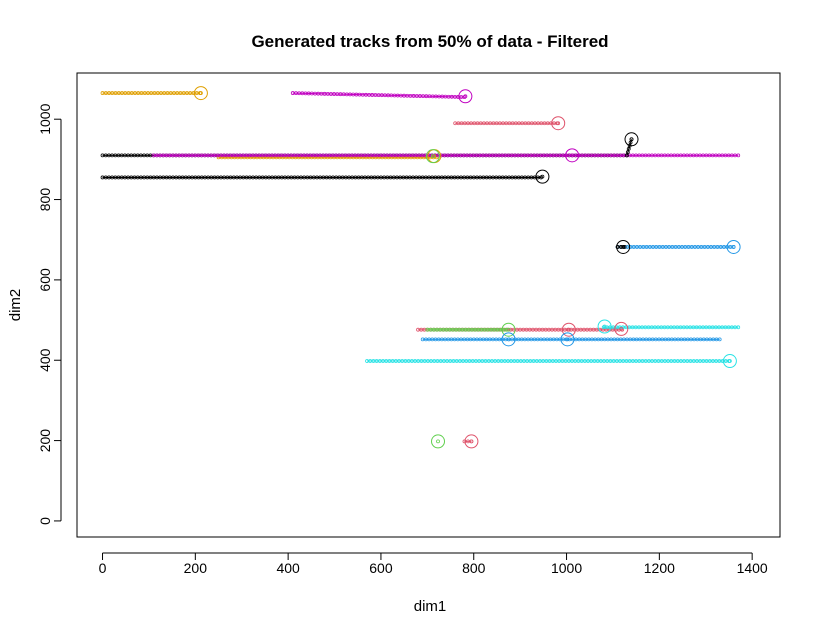  What do you see at coordinates (45, 200) in the screenshot?
I see `y-tick-label: 800` at bounding box center [45, 200].